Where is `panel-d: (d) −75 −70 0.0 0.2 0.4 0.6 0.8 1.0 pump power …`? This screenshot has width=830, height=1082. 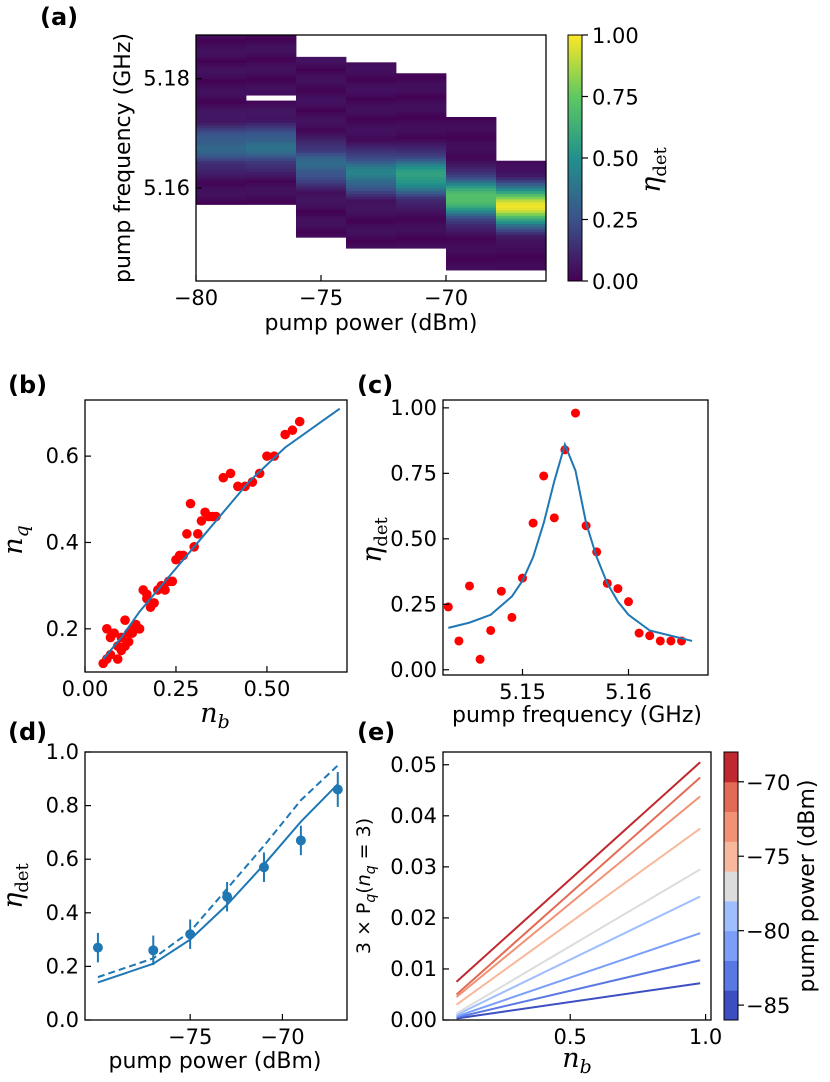
panel-d: (d) −75 −70 0.0 0.2 0.4 0.6 0.8 1.0 pump power … is located at coordinates (174, 896).